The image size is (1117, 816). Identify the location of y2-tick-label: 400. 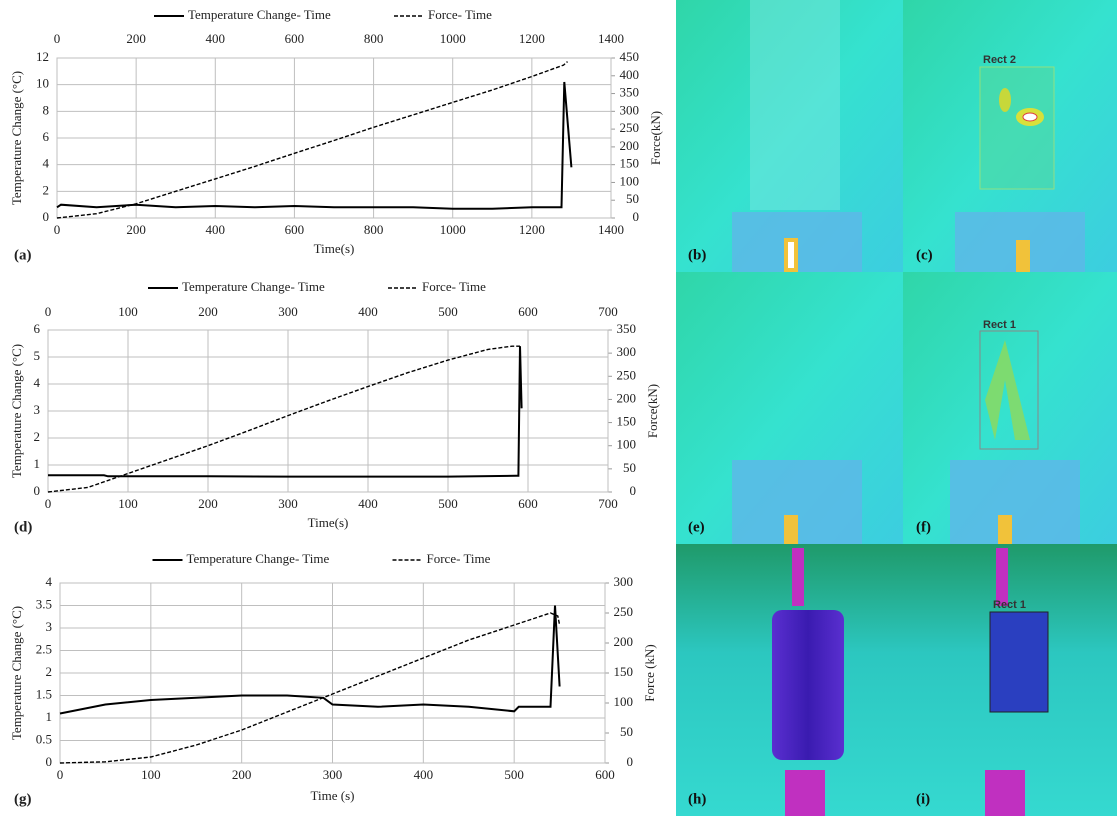
(630, 74).